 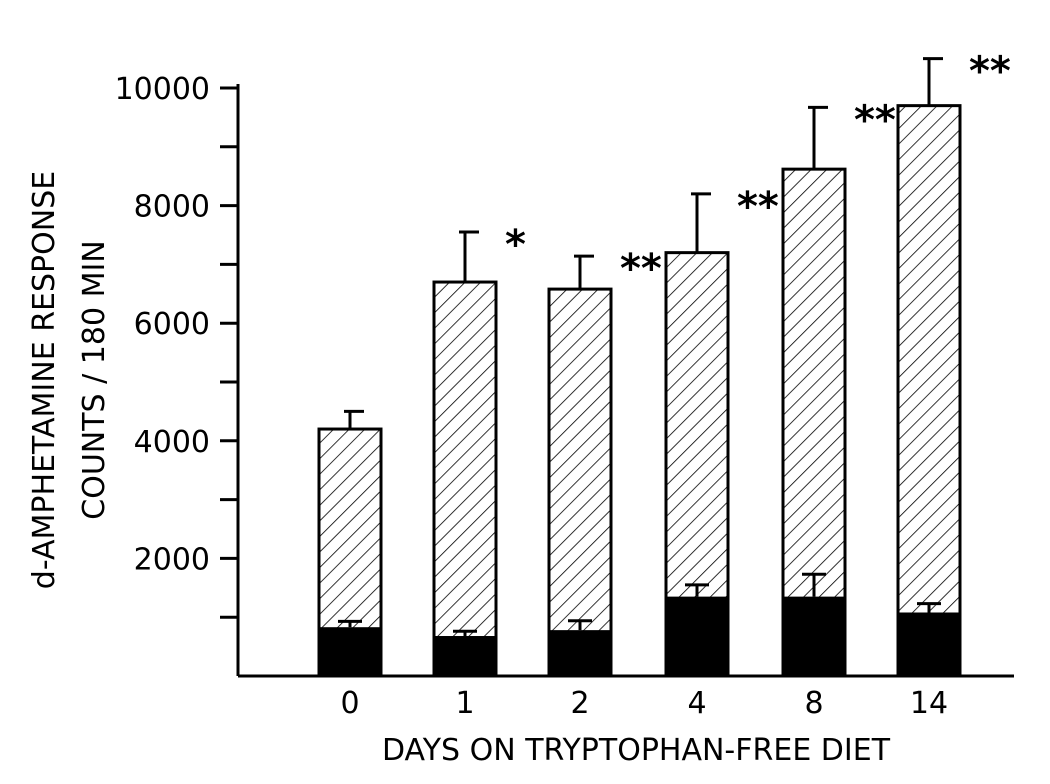 What do you see at coordinates (44, 380) in the screenshot?
I see `y-axis-title-line-1: d-AMPHETAMINE RESPONSE` at bounding box center [44, 380].